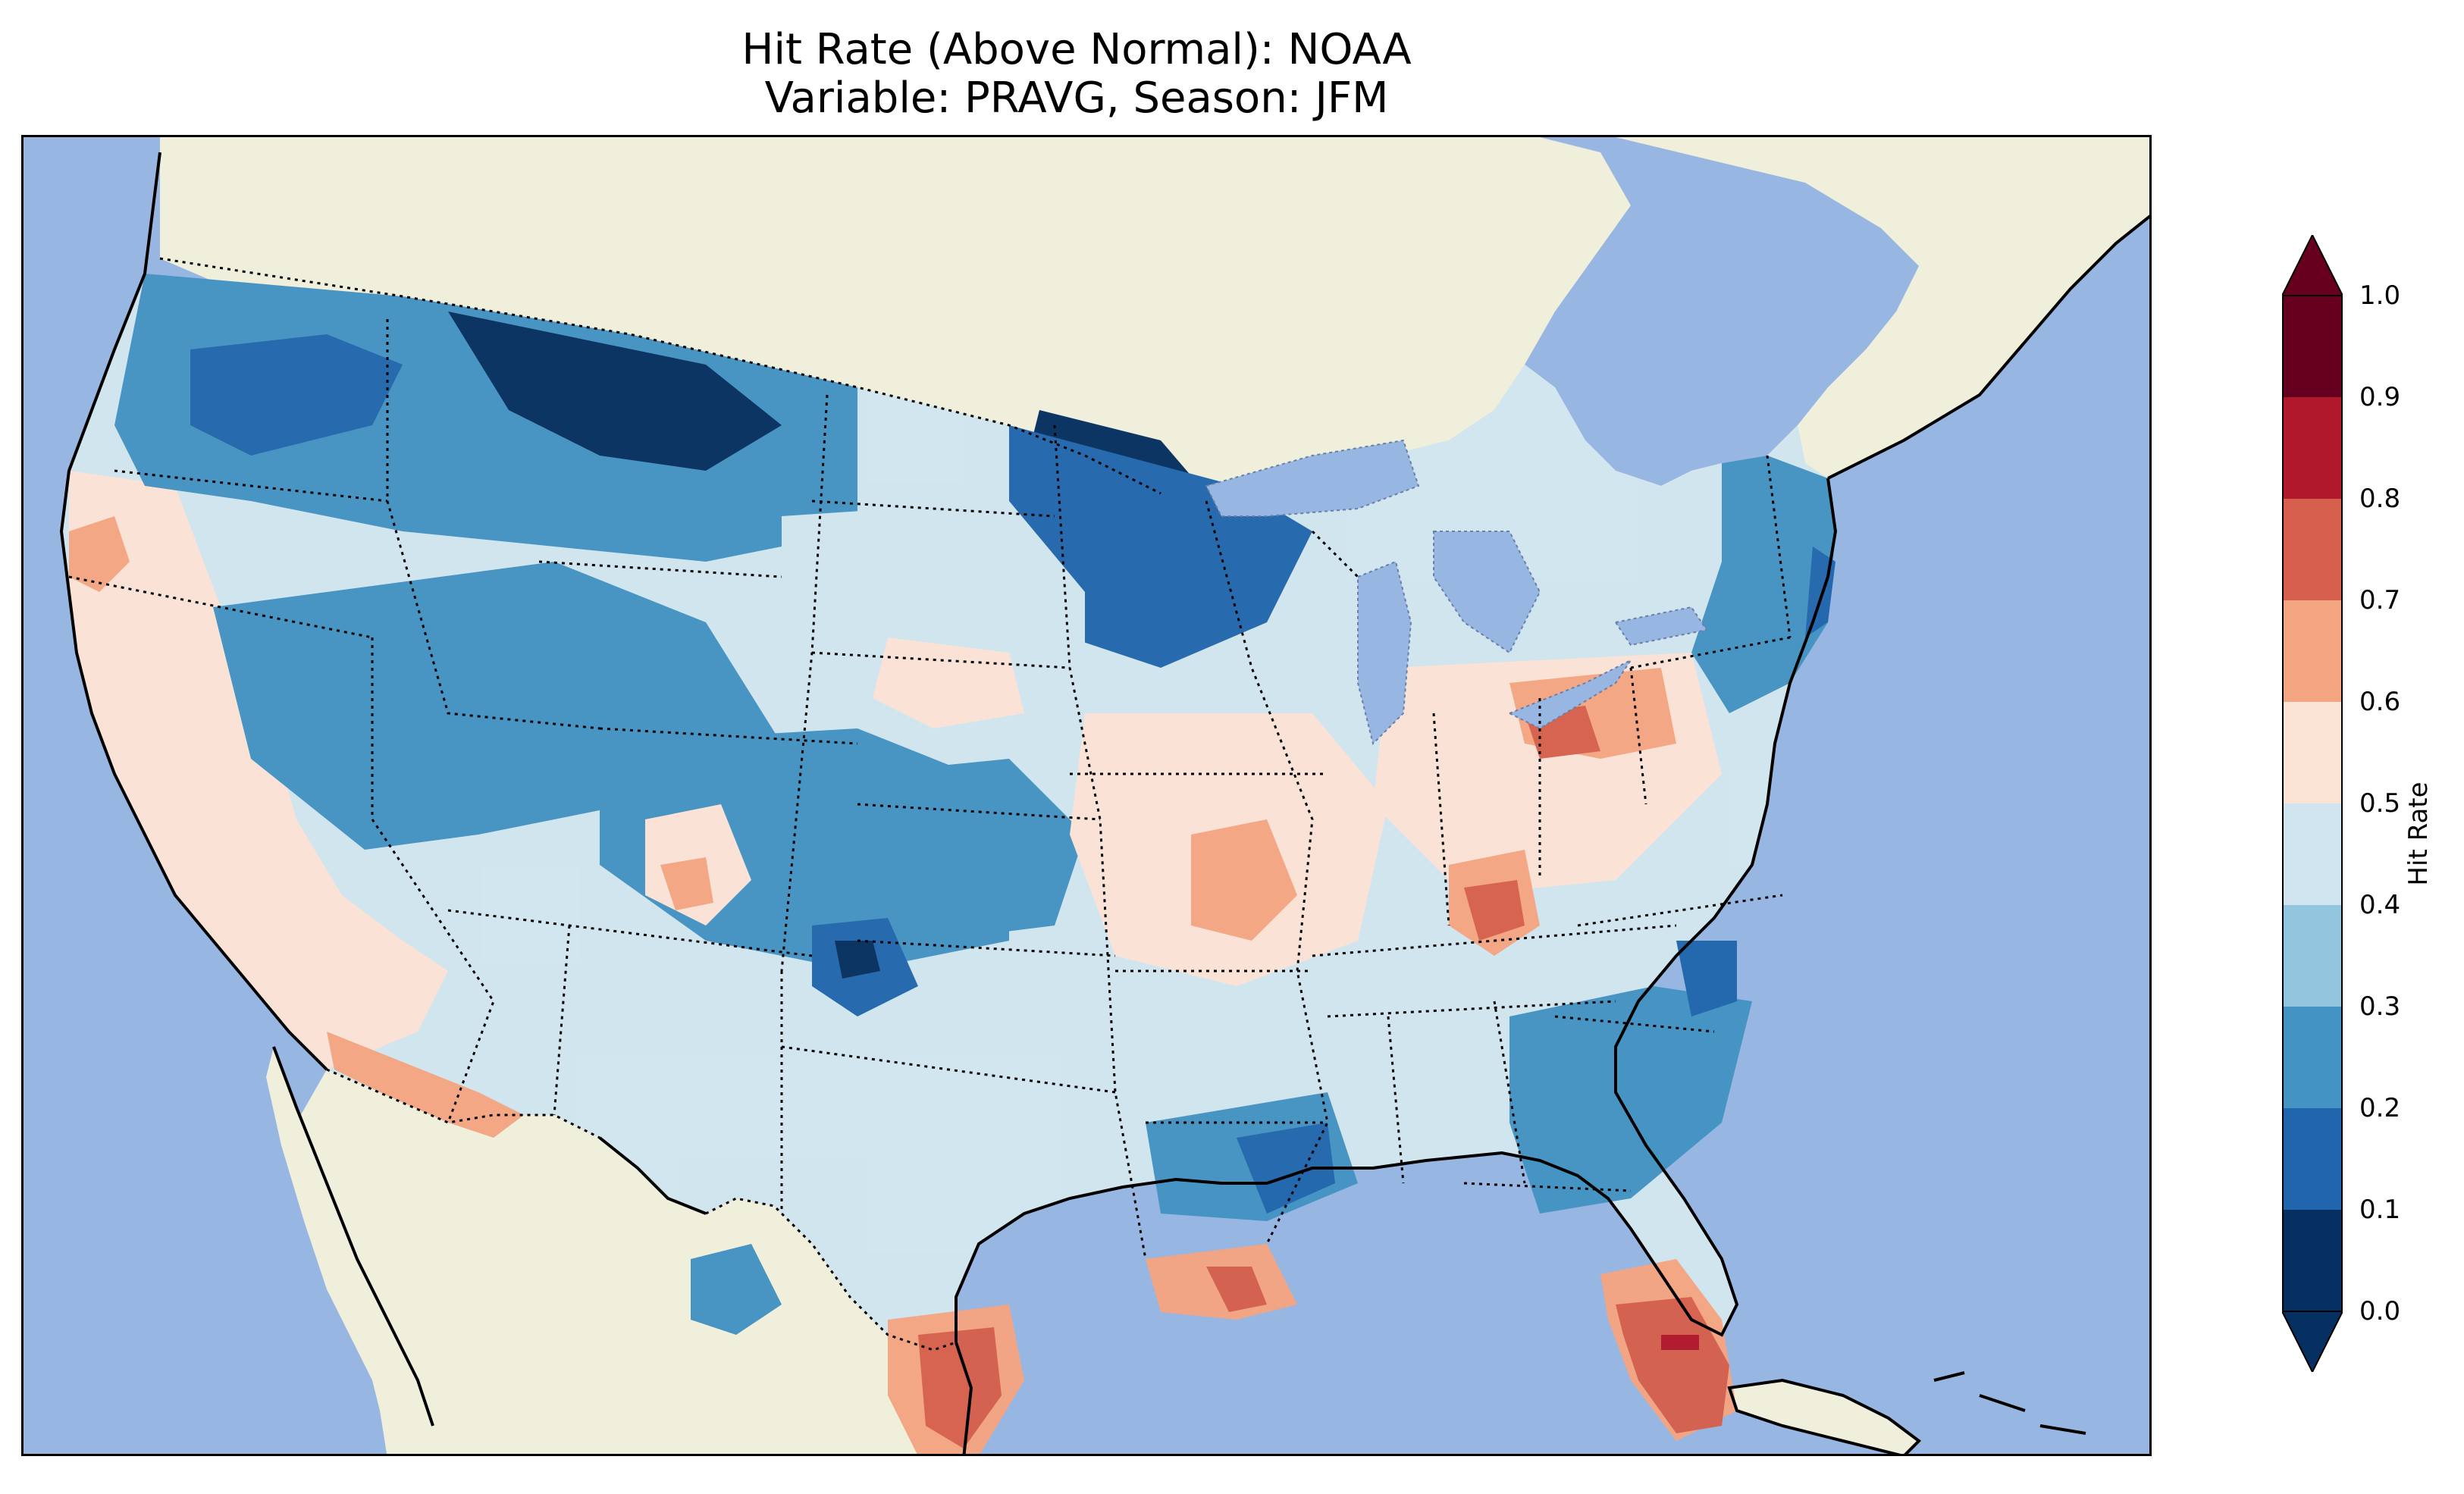 The width and height of the screenshot is (2464, 1494). Describe the element at coordinates (1396, 1100) in the screenshot. I see `border-ms-al` at that location.